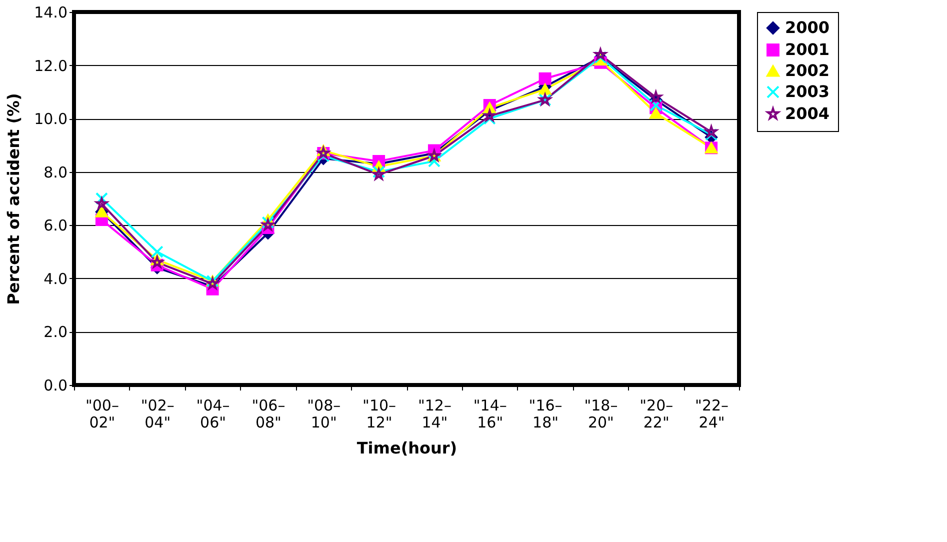  I want to click on x-tick-label: "06–08", so click(269, 414).